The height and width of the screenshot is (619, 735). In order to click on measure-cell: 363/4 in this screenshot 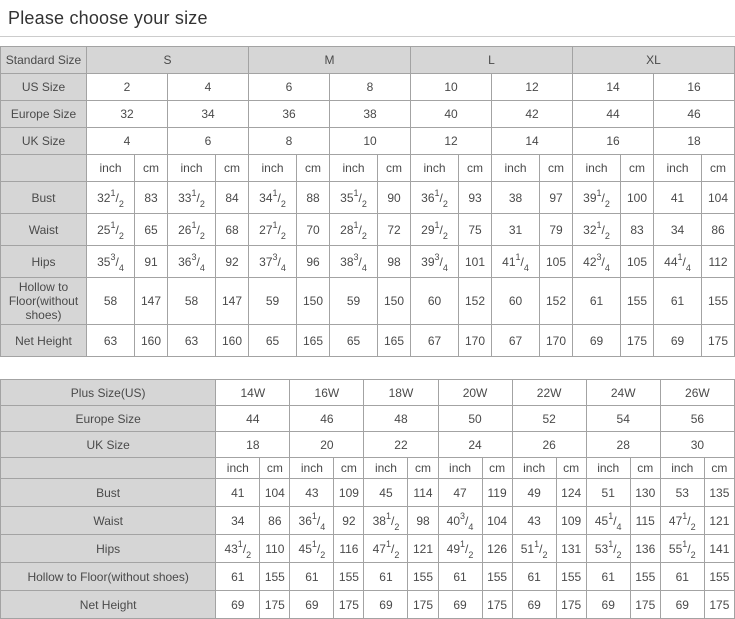, I will do `click(191, 261)`.